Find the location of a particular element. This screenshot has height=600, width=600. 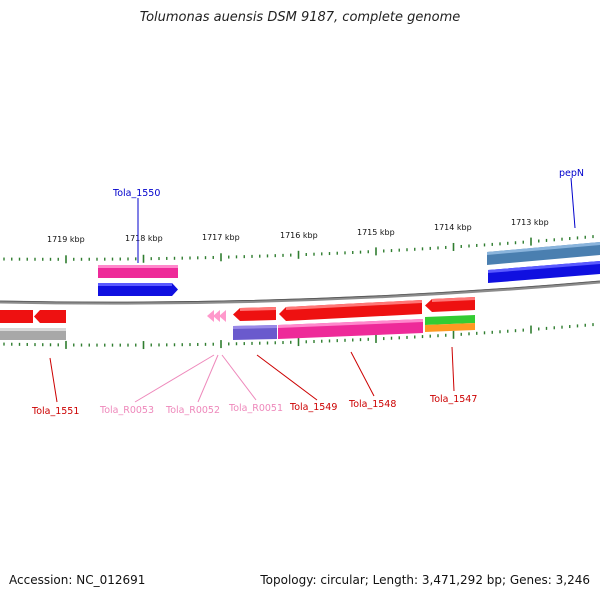

genome-backbone is located at coordinates (300, 292).